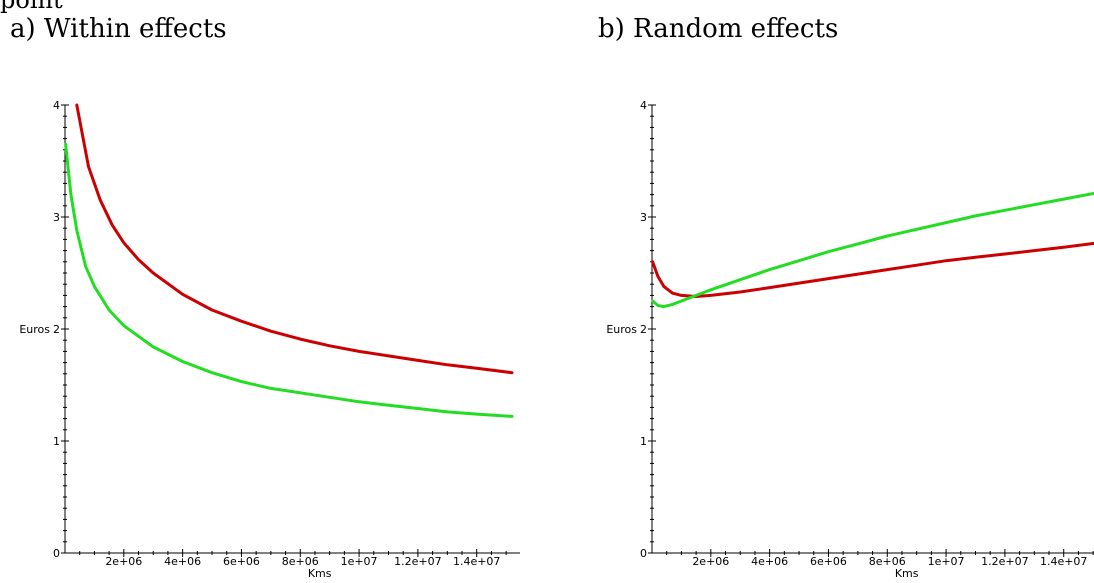 This screenshot has height=583, width=1094. Describe the element at coordinates (359, 561) in the screenshot. I see `chart0-x-tick-label: 1e+07` at that location.